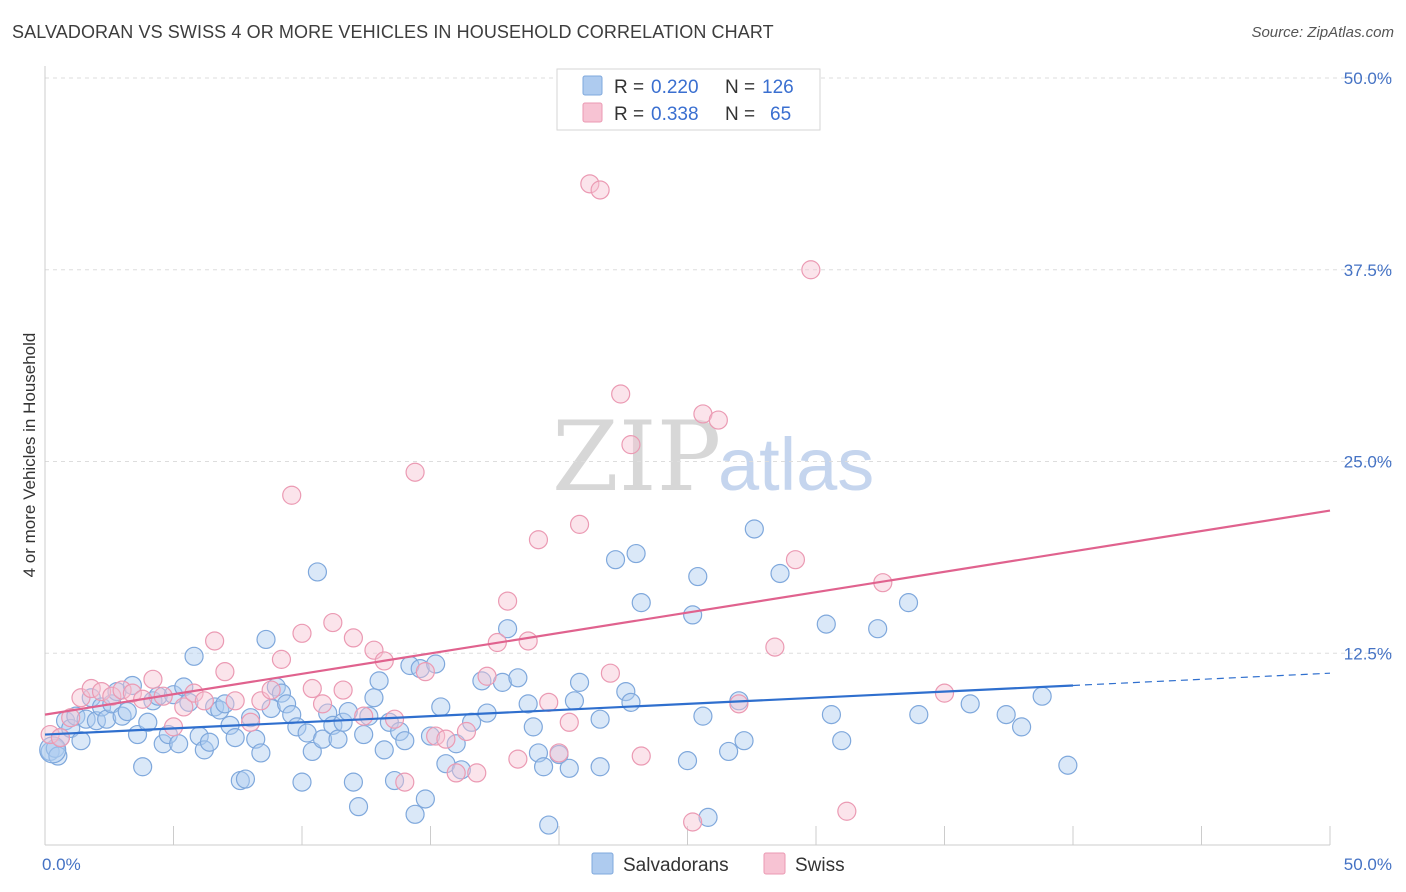  What do you see at coordinates (796, 464) in the screenshot?
I see `watermark-atlas: atlas` at bounding box center [796, 464].